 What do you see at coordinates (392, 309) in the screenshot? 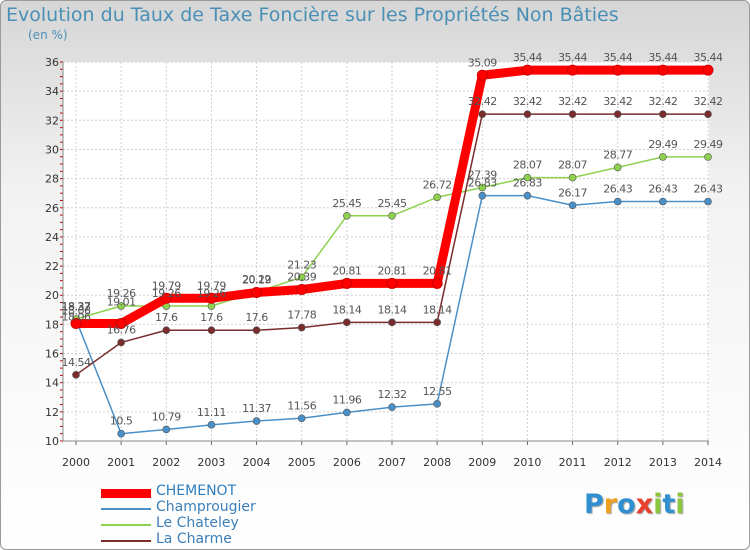
I see `data-label: 18.14` at bounding box center [392, 309].